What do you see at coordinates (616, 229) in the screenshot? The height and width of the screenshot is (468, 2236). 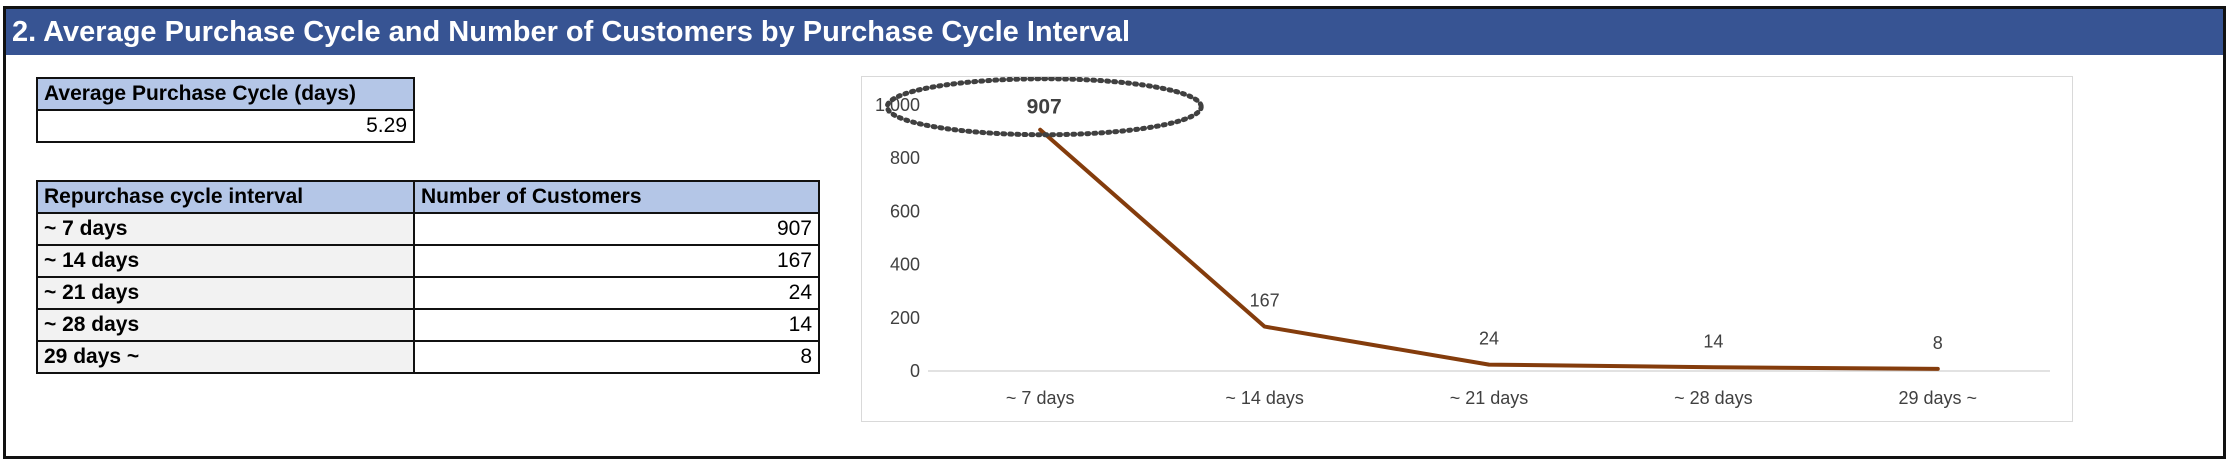 I see `customer-count: 907` at bounding box center [616, 229].